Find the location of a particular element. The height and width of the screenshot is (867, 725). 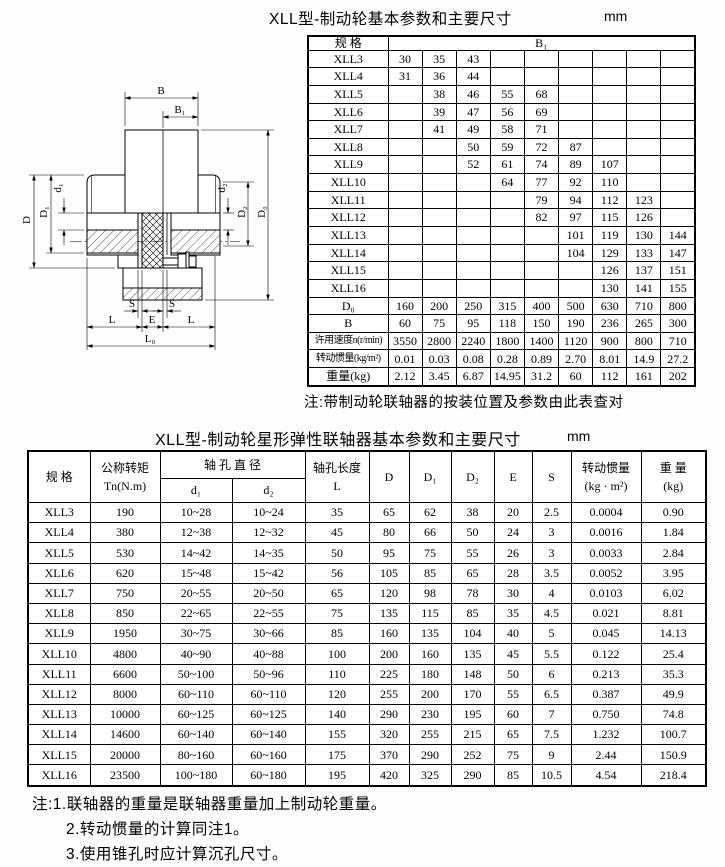

value-cell: 126 is located at coordinates (644, 217).